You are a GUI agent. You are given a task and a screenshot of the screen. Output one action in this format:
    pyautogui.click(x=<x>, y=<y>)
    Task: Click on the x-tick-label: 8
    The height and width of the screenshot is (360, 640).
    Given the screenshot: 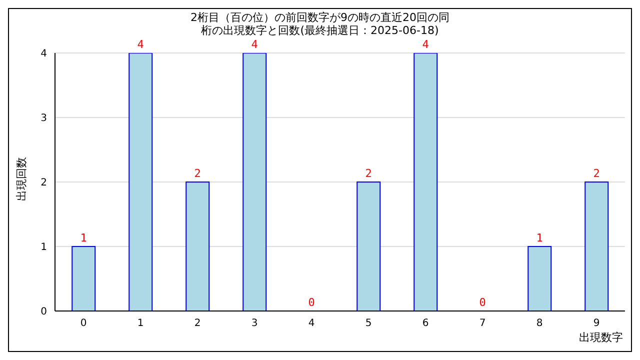 What is the action you would take?
    pyautogui.click(x=539, y=324)
    